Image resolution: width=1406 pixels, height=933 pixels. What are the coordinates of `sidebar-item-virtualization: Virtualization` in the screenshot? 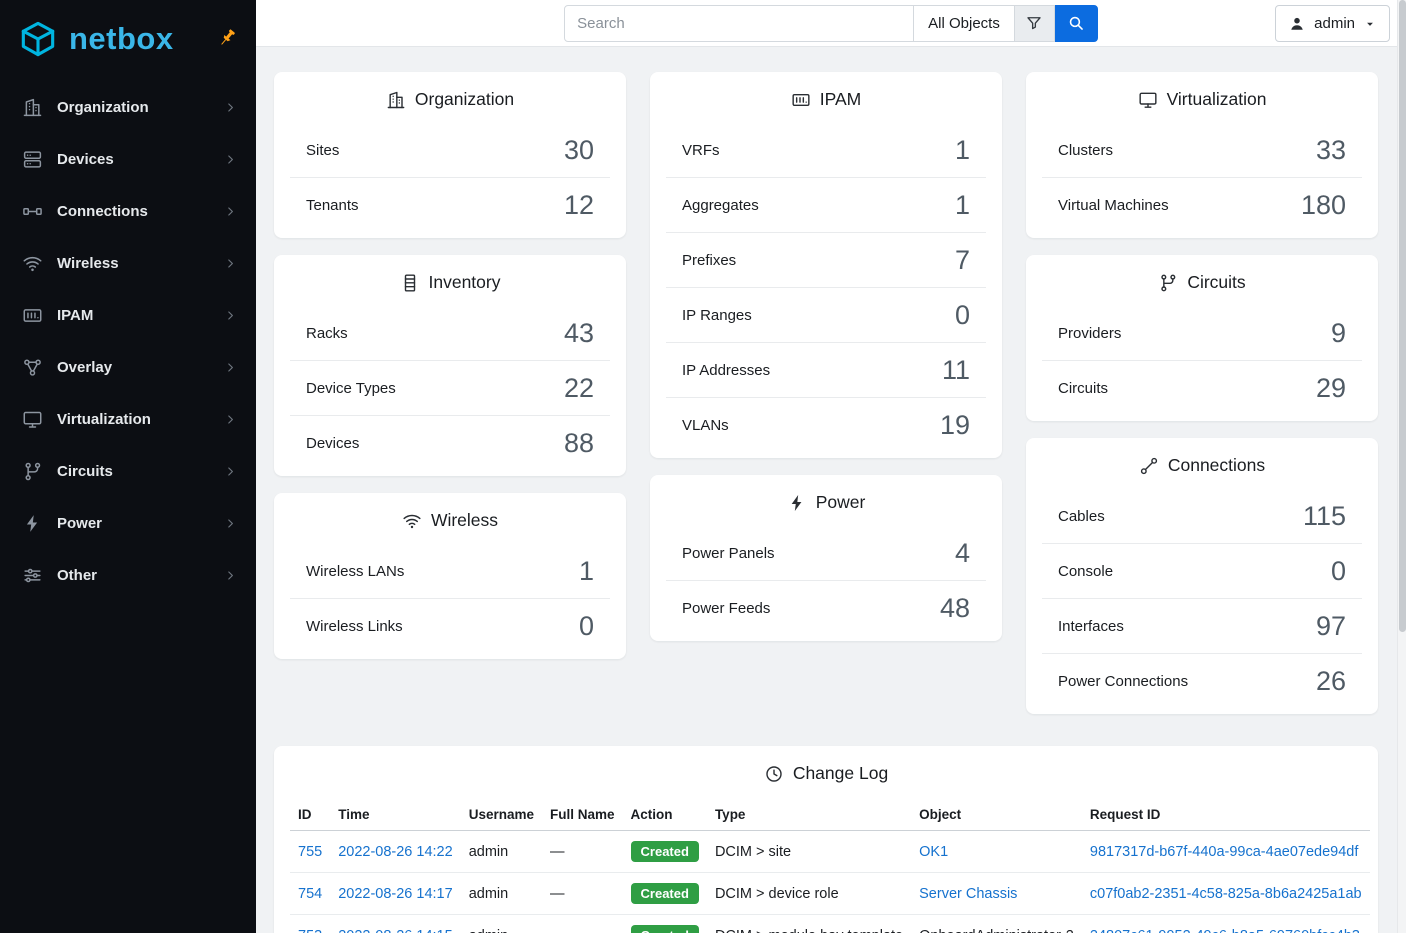 It's located at (128, 419).